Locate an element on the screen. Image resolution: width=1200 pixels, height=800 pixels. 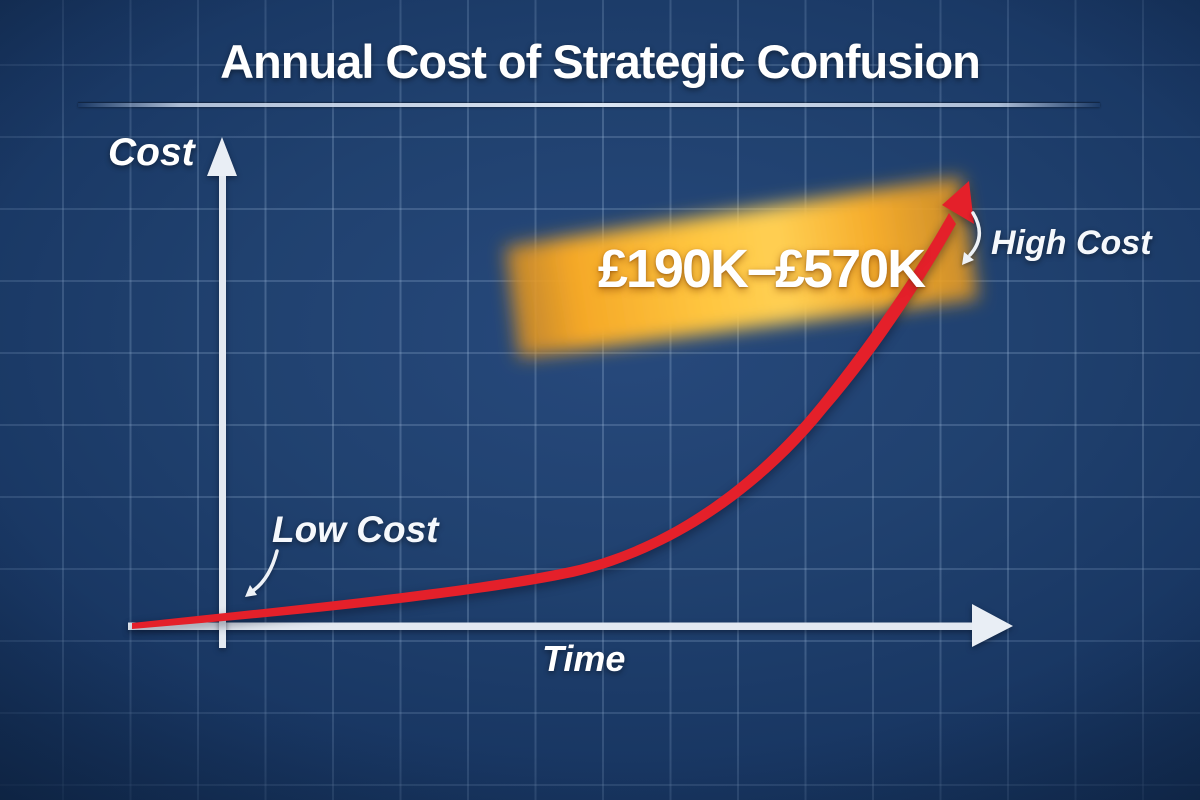
range-band-label: £190K–£570K is located at coordinates (761, 269).